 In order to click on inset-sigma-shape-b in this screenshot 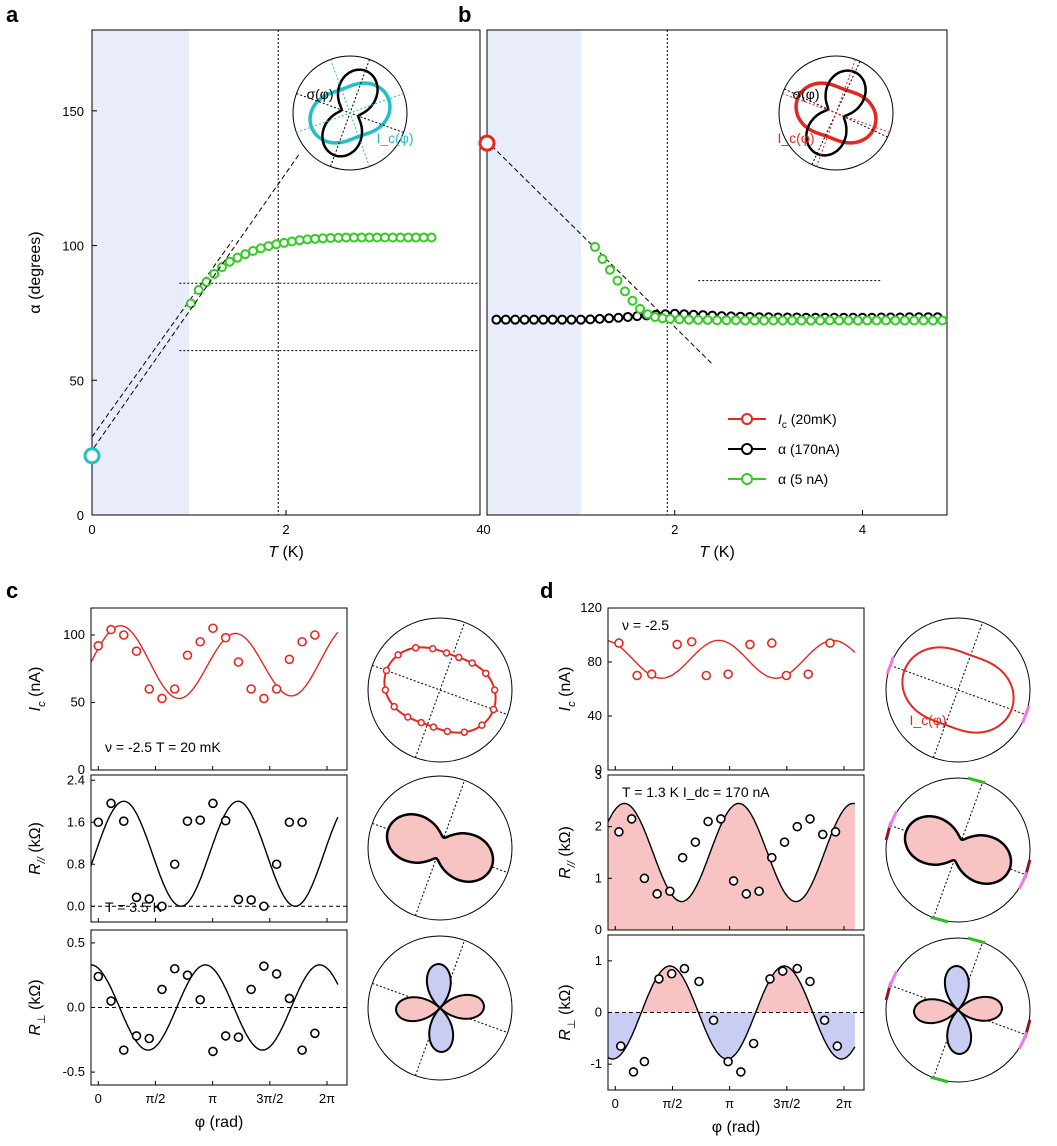, I will do `click(836, 113)`.